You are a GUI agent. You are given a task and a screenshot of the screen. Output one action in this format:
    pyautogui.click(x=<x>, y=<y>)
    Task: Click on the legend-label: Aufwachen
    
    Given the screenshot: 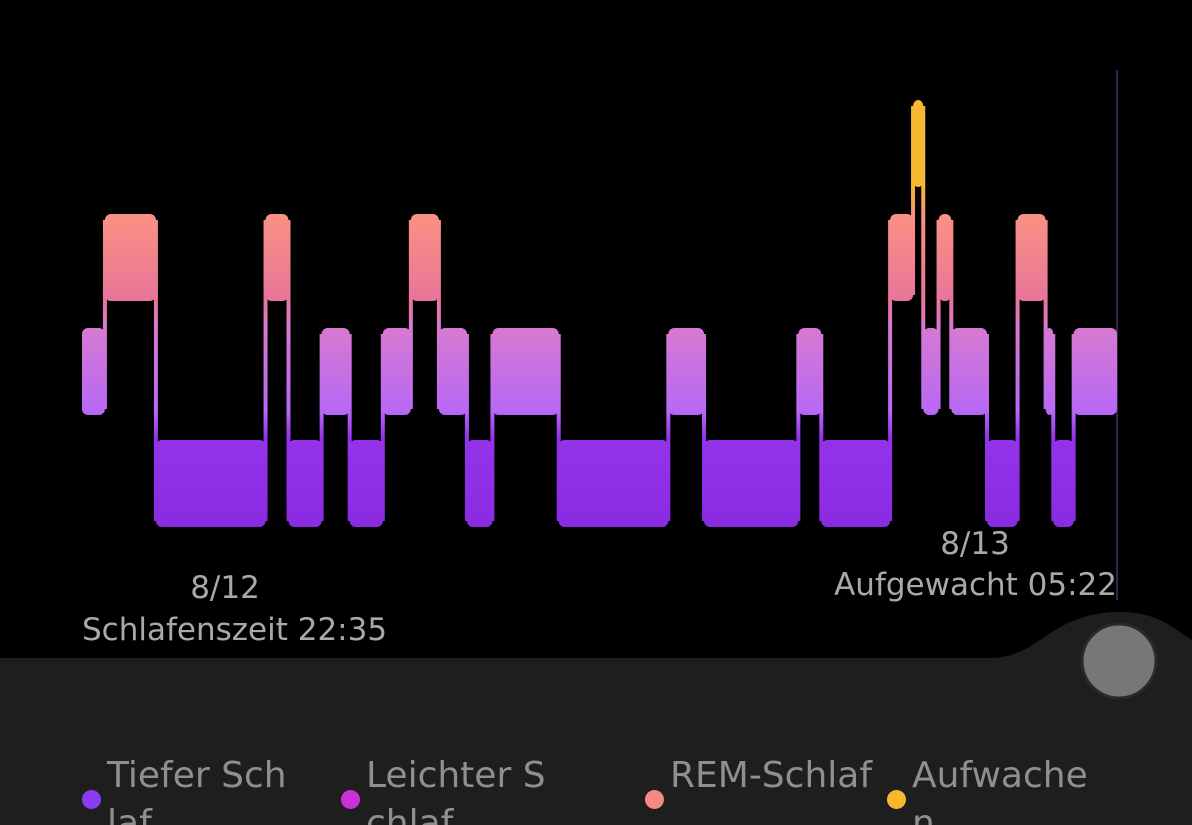 What is the action you would take?
    pyautogui.click(x=1000, y=790)
    